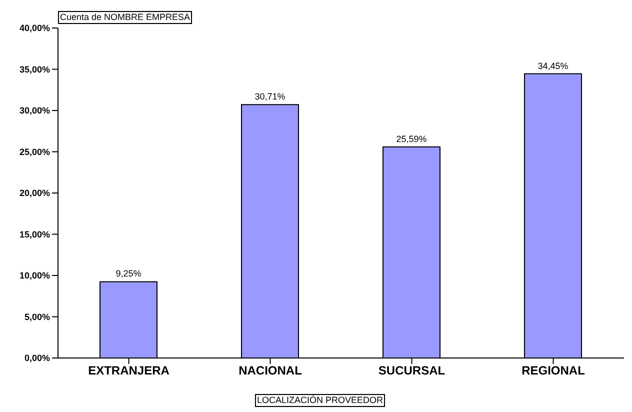 The width and height of the screenshot is (632, 412). Describe the element at coordinates (37, 358) in the screenshot. I see `y-tick-label: 0,00%` at that location.